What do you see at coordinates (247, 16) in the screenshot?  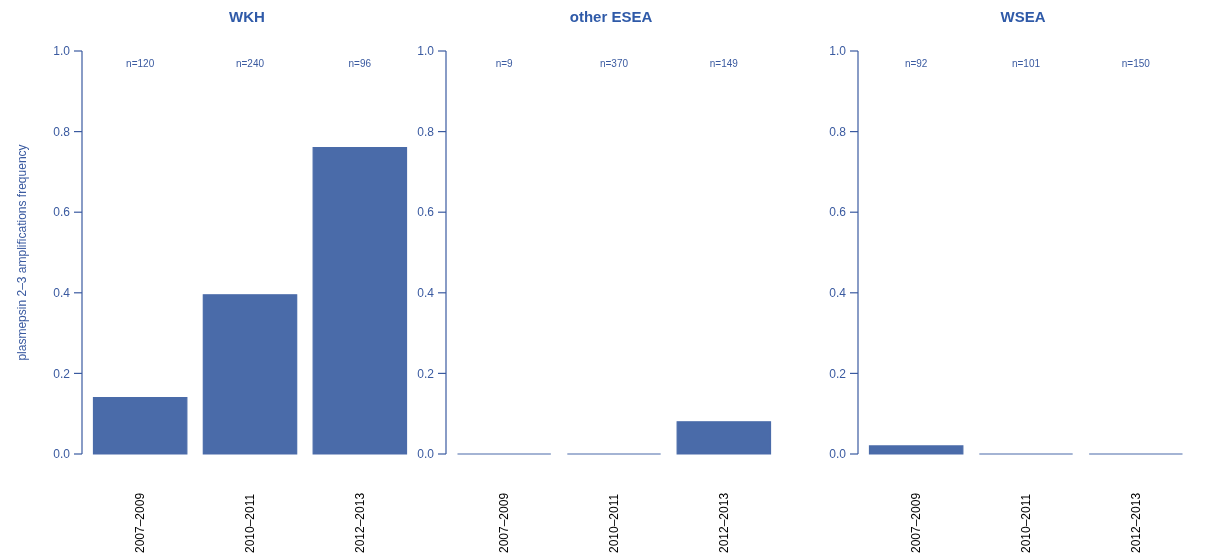 I see `chart-title: WKH` at bounding box center [247, 16].